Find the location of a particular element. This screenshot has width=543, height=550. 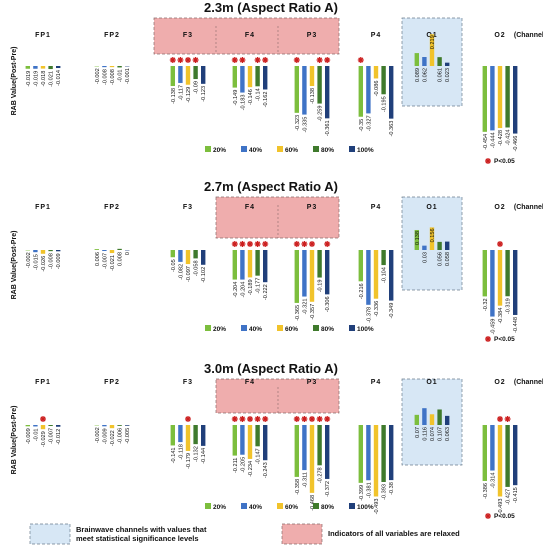

value-label: -0.138 is located at coordinates (174, 96).